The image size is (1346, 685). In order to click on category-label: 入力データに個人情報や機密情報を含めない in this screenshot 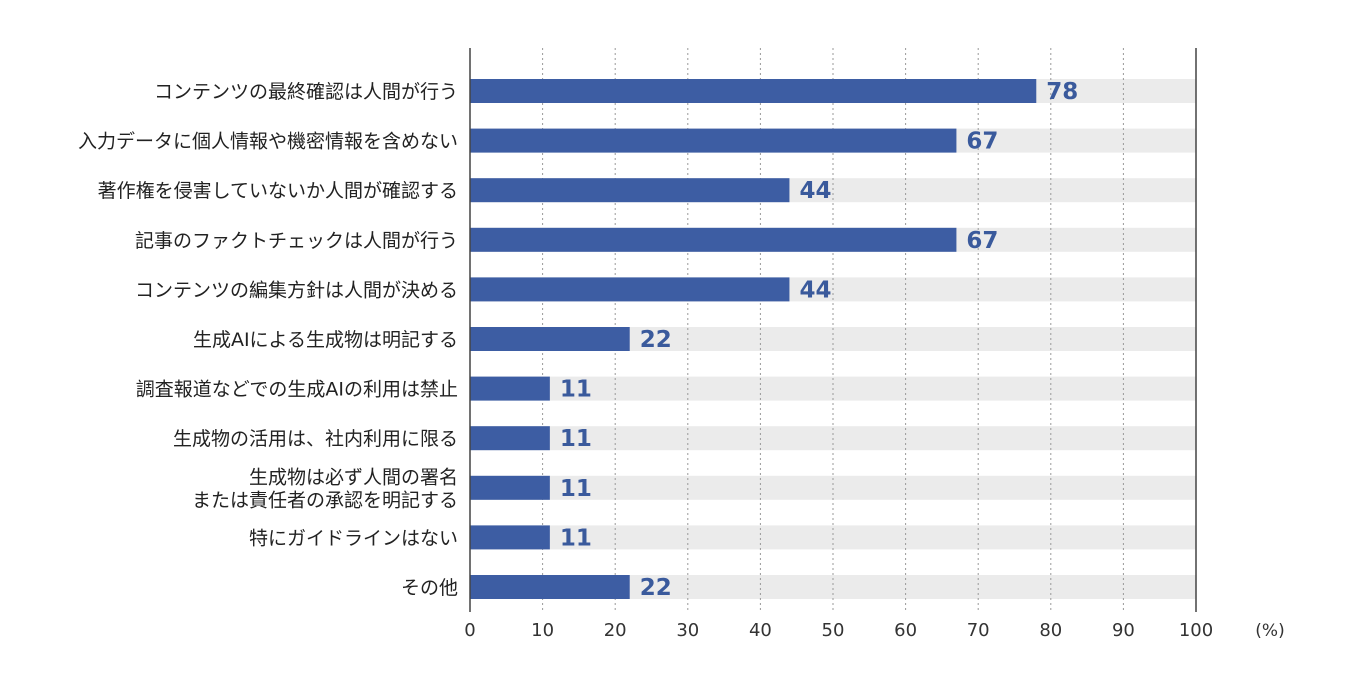, I will do `click(268, 142)`.